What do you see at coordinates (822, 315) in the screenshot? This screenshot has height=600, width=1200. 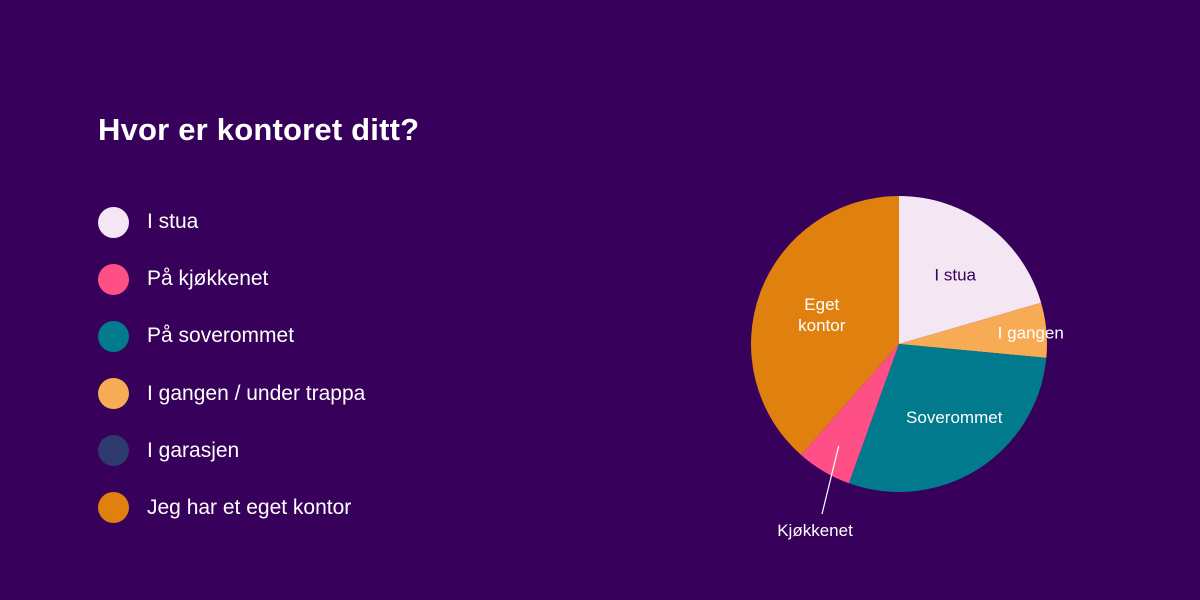 I see `slice-label: Eget kontor` at bounding box center [822, 315].